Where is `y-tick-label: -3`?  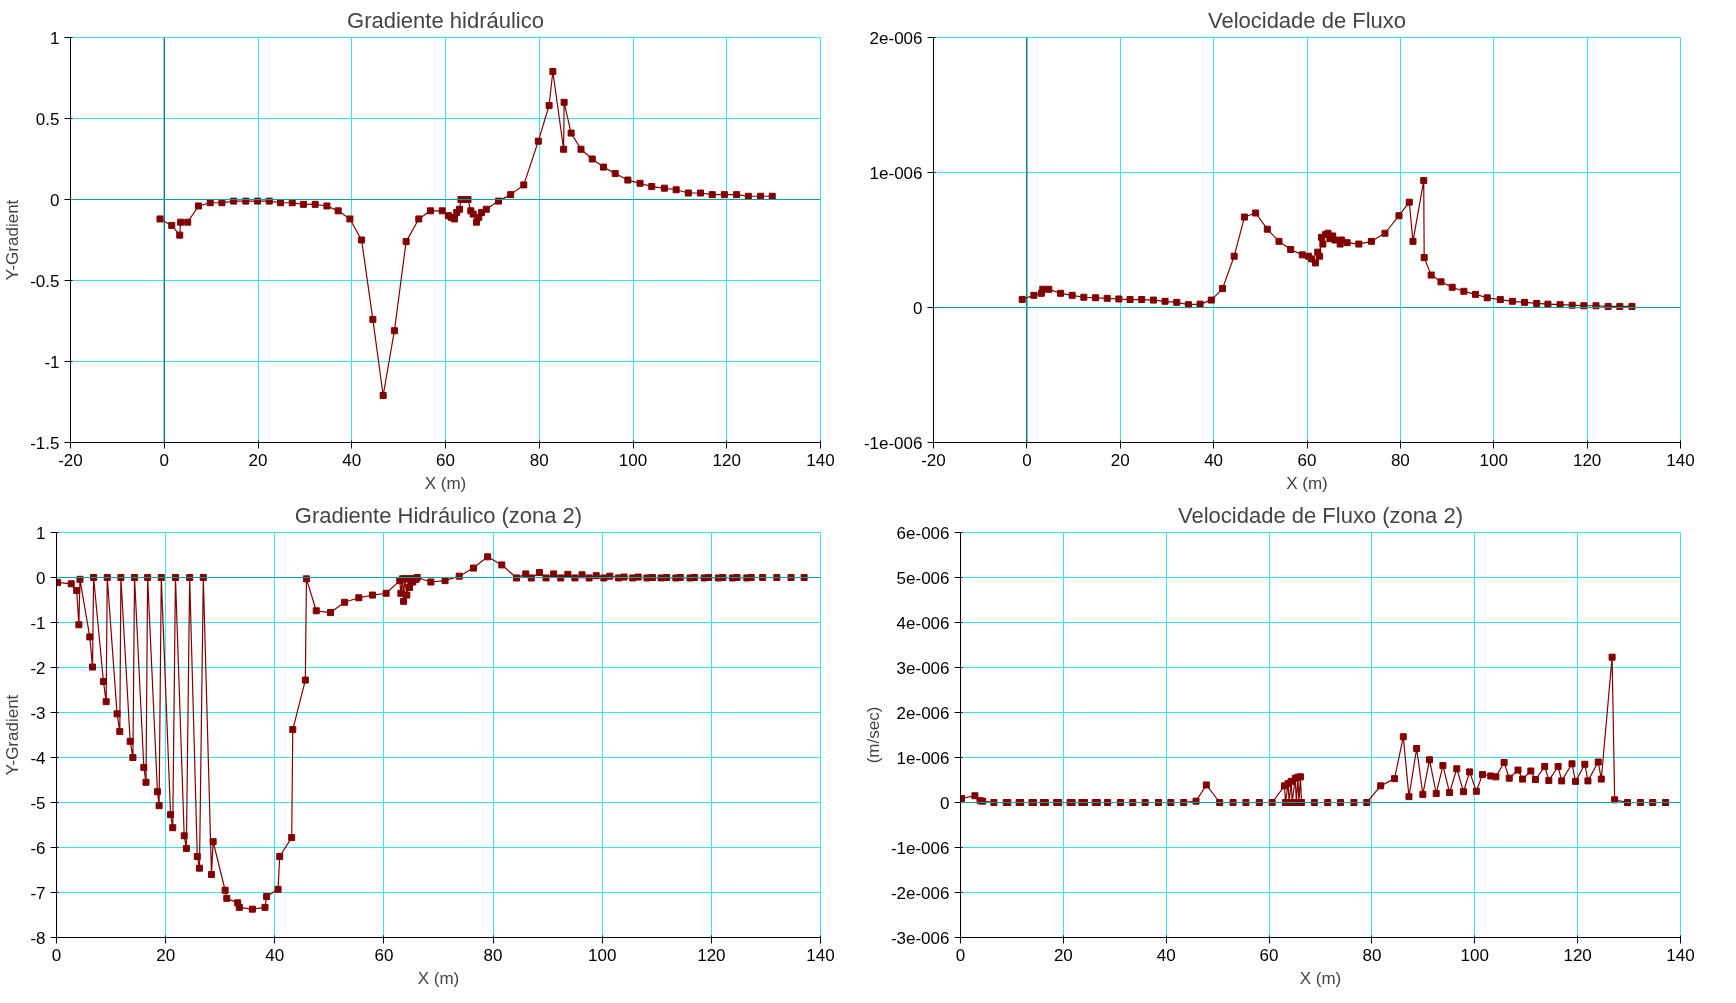 y-tick-label: -3 is located at coordinates (38, 713).